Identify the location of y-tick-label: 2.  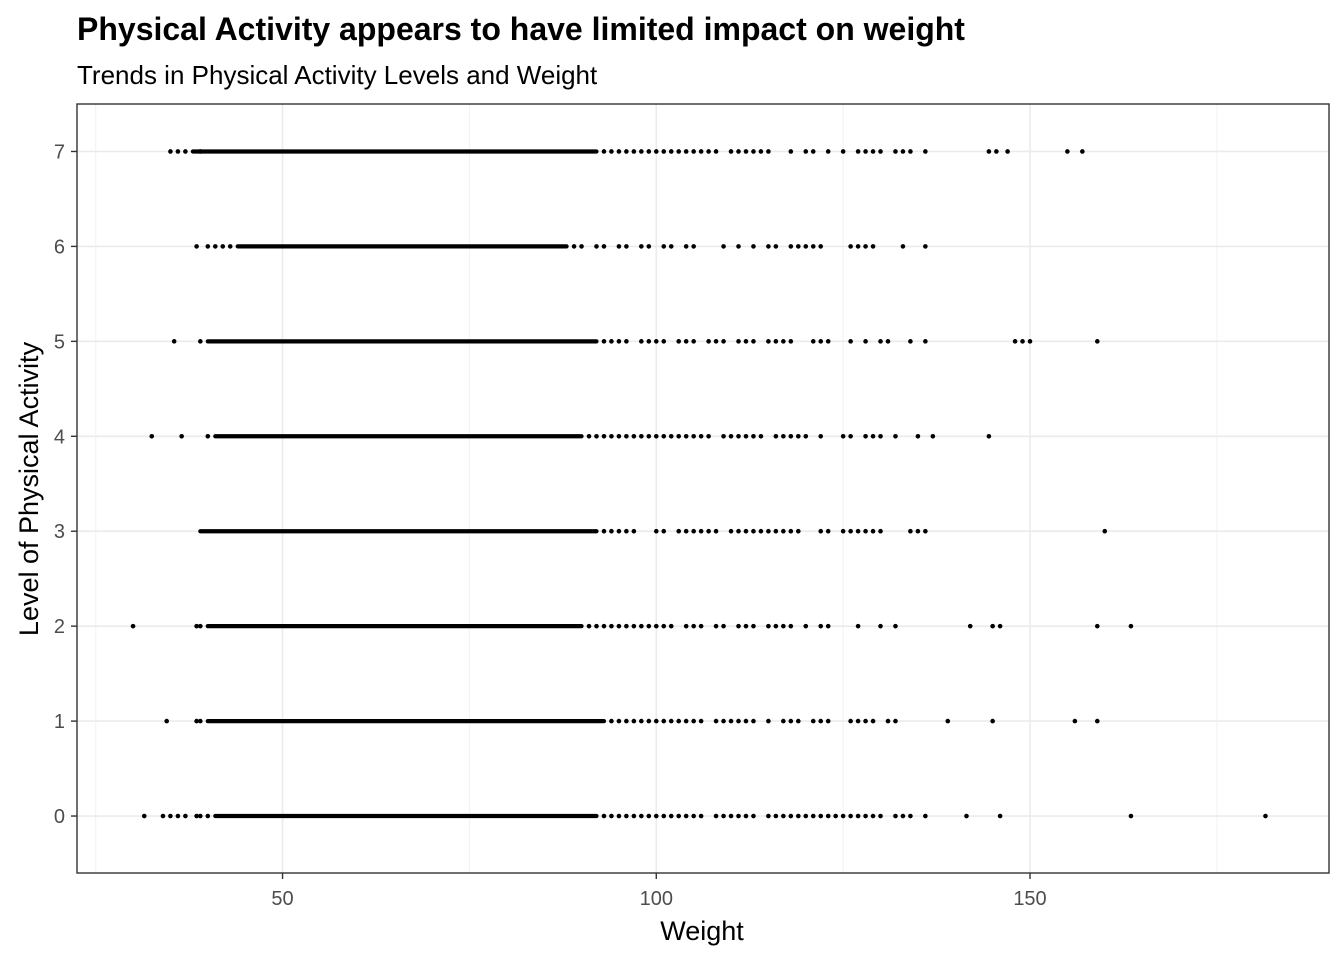
(59, 627).